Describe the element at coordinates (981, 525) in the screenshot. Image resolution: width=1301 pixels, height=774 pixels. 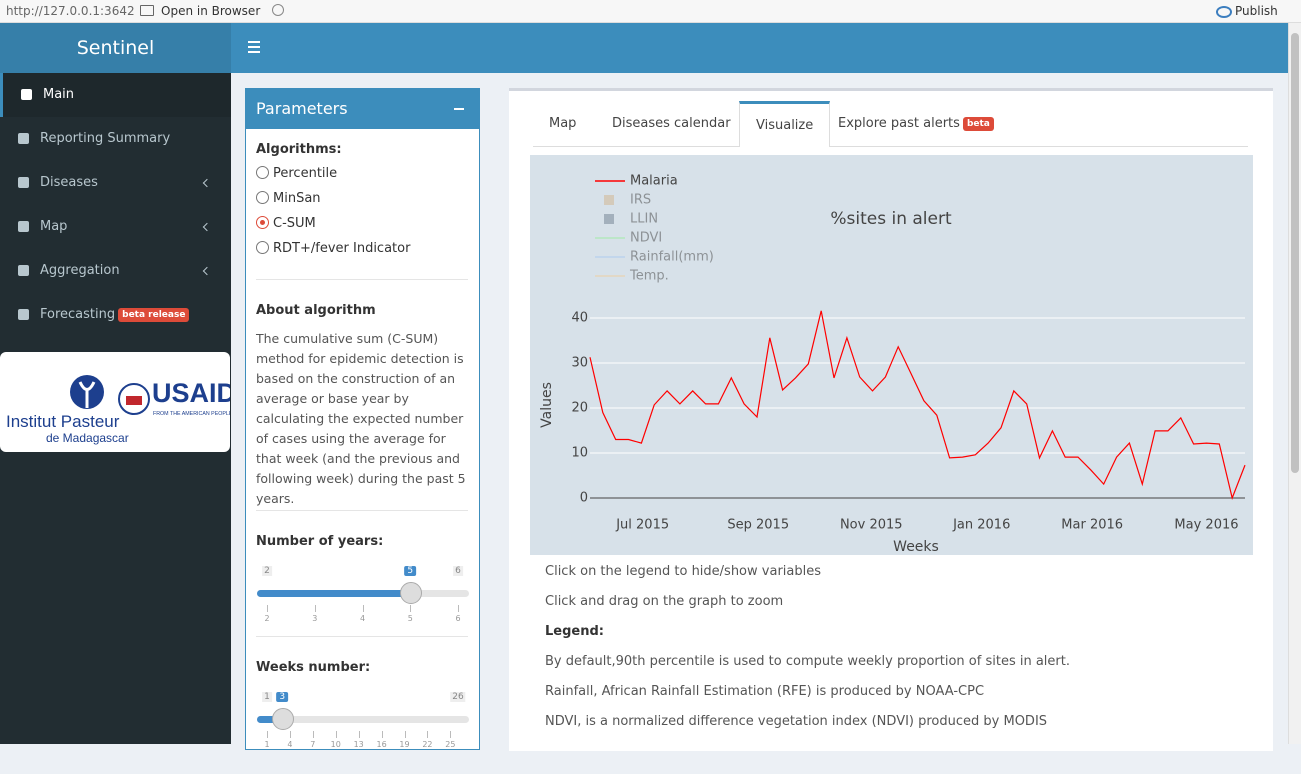
I see `x-tick-label: Jan 2016` at that location.